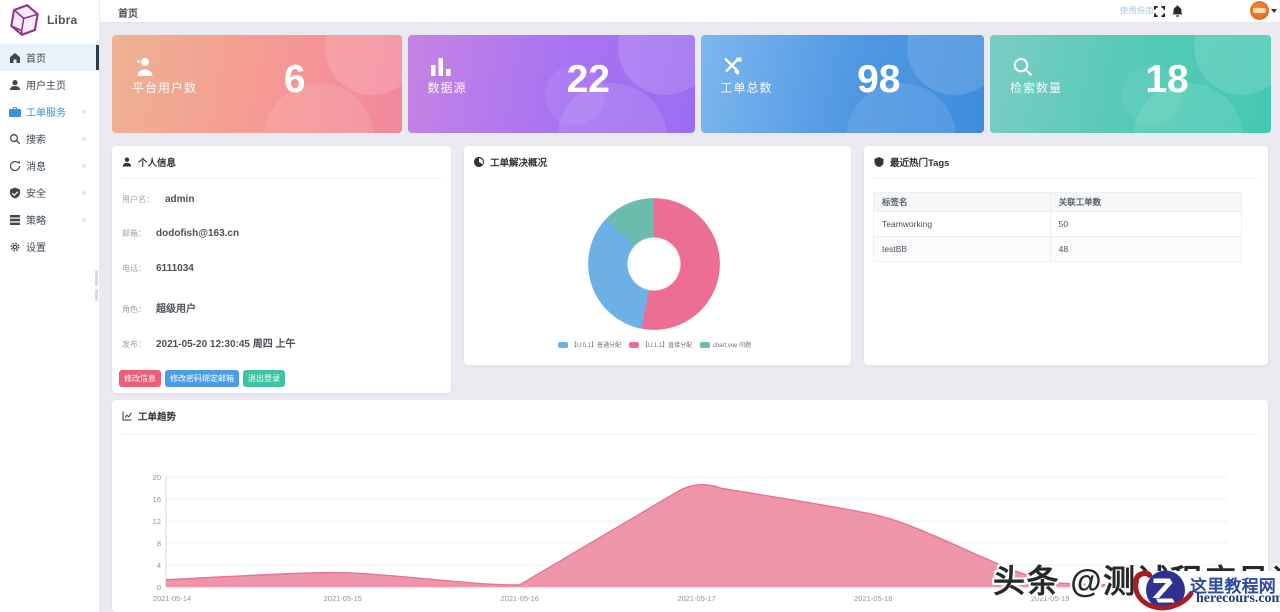  I want to click on svg-text: 4, so click(159, 565).